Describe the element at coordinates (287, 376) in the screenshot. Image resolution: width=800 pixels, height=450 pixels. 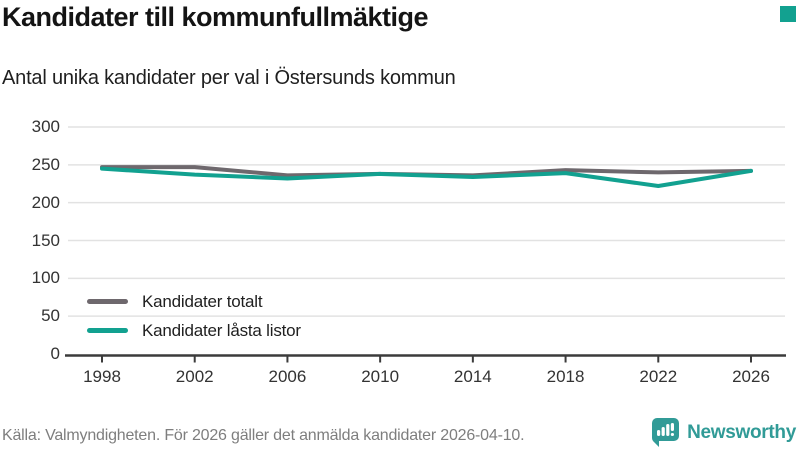
I see `x-tick-label: 2006` at that location.